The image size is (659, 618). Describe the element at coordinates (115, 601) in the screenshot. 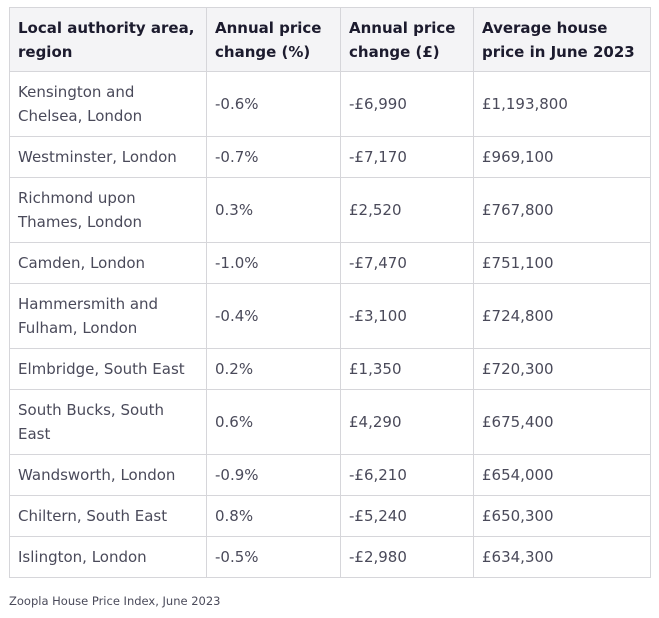

I see `source-caption: Zoopla House Price Index, June 2023` at that location.